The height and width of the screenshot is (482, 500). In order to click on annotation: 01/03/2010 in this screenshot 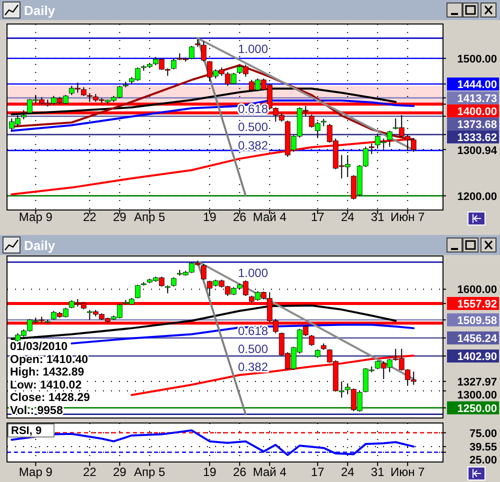, I will do `click(39, 347)`.